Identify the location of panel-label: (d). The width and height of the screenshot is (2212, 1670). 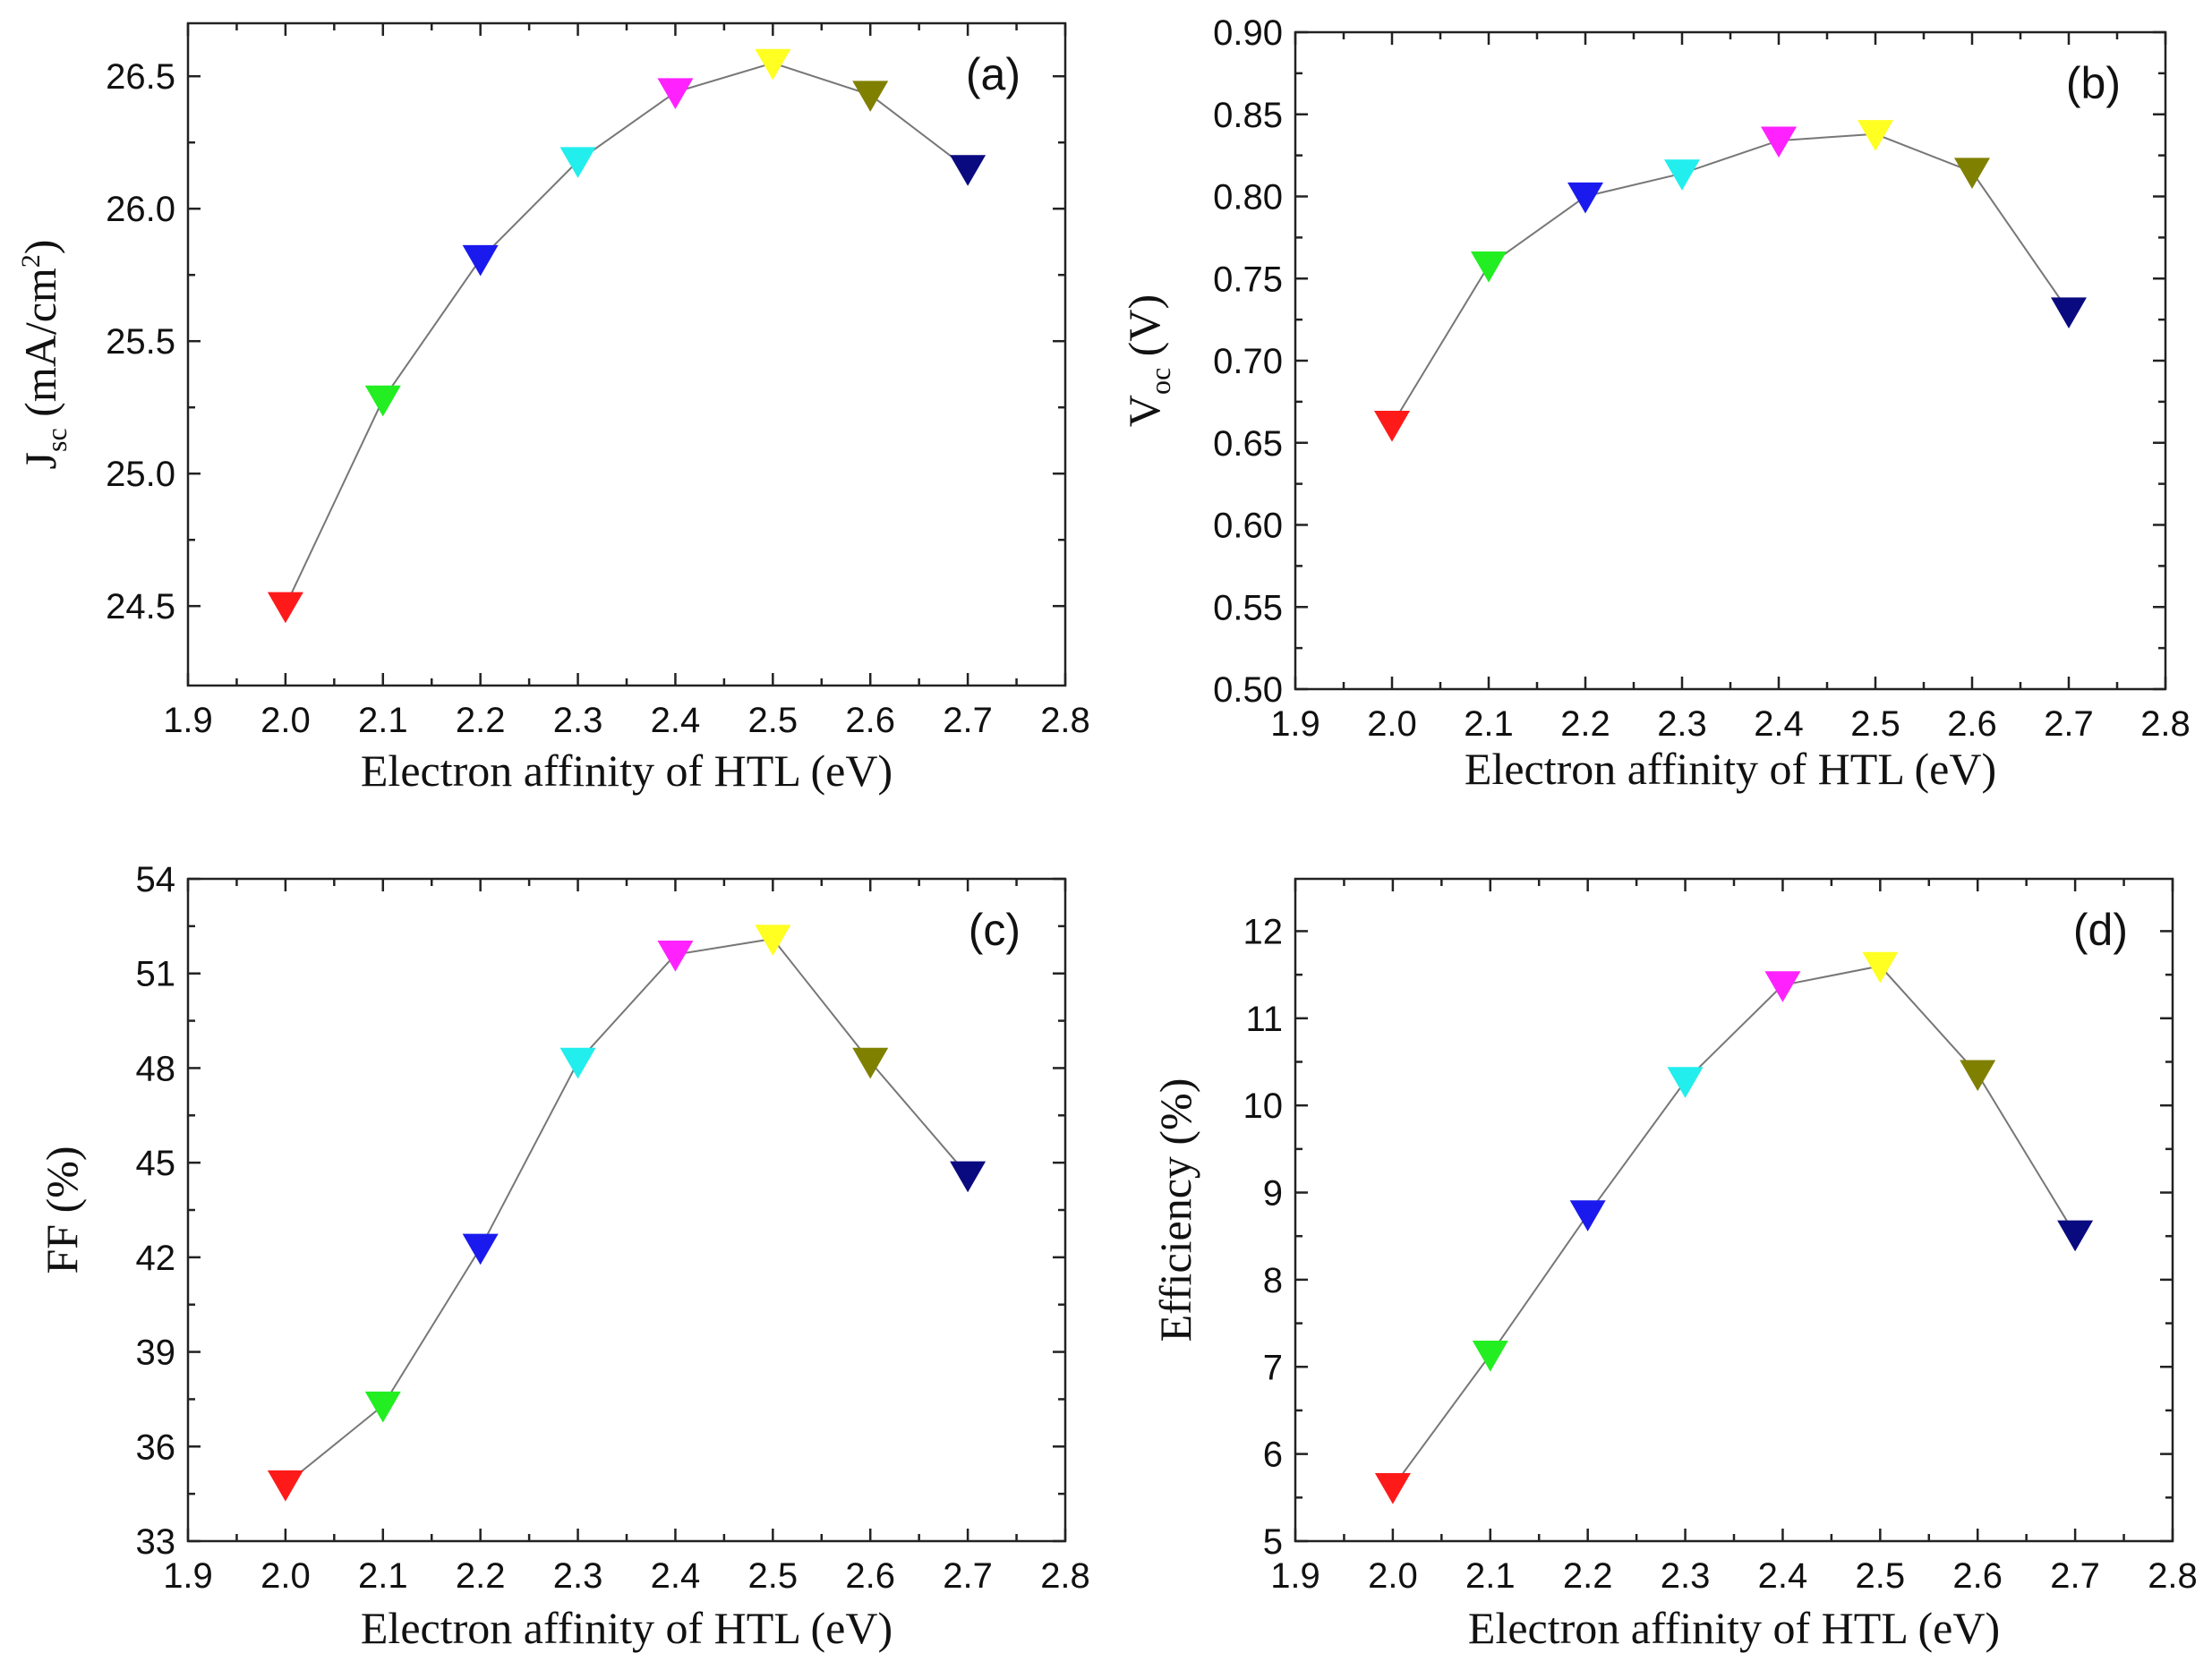
(2100, 930).